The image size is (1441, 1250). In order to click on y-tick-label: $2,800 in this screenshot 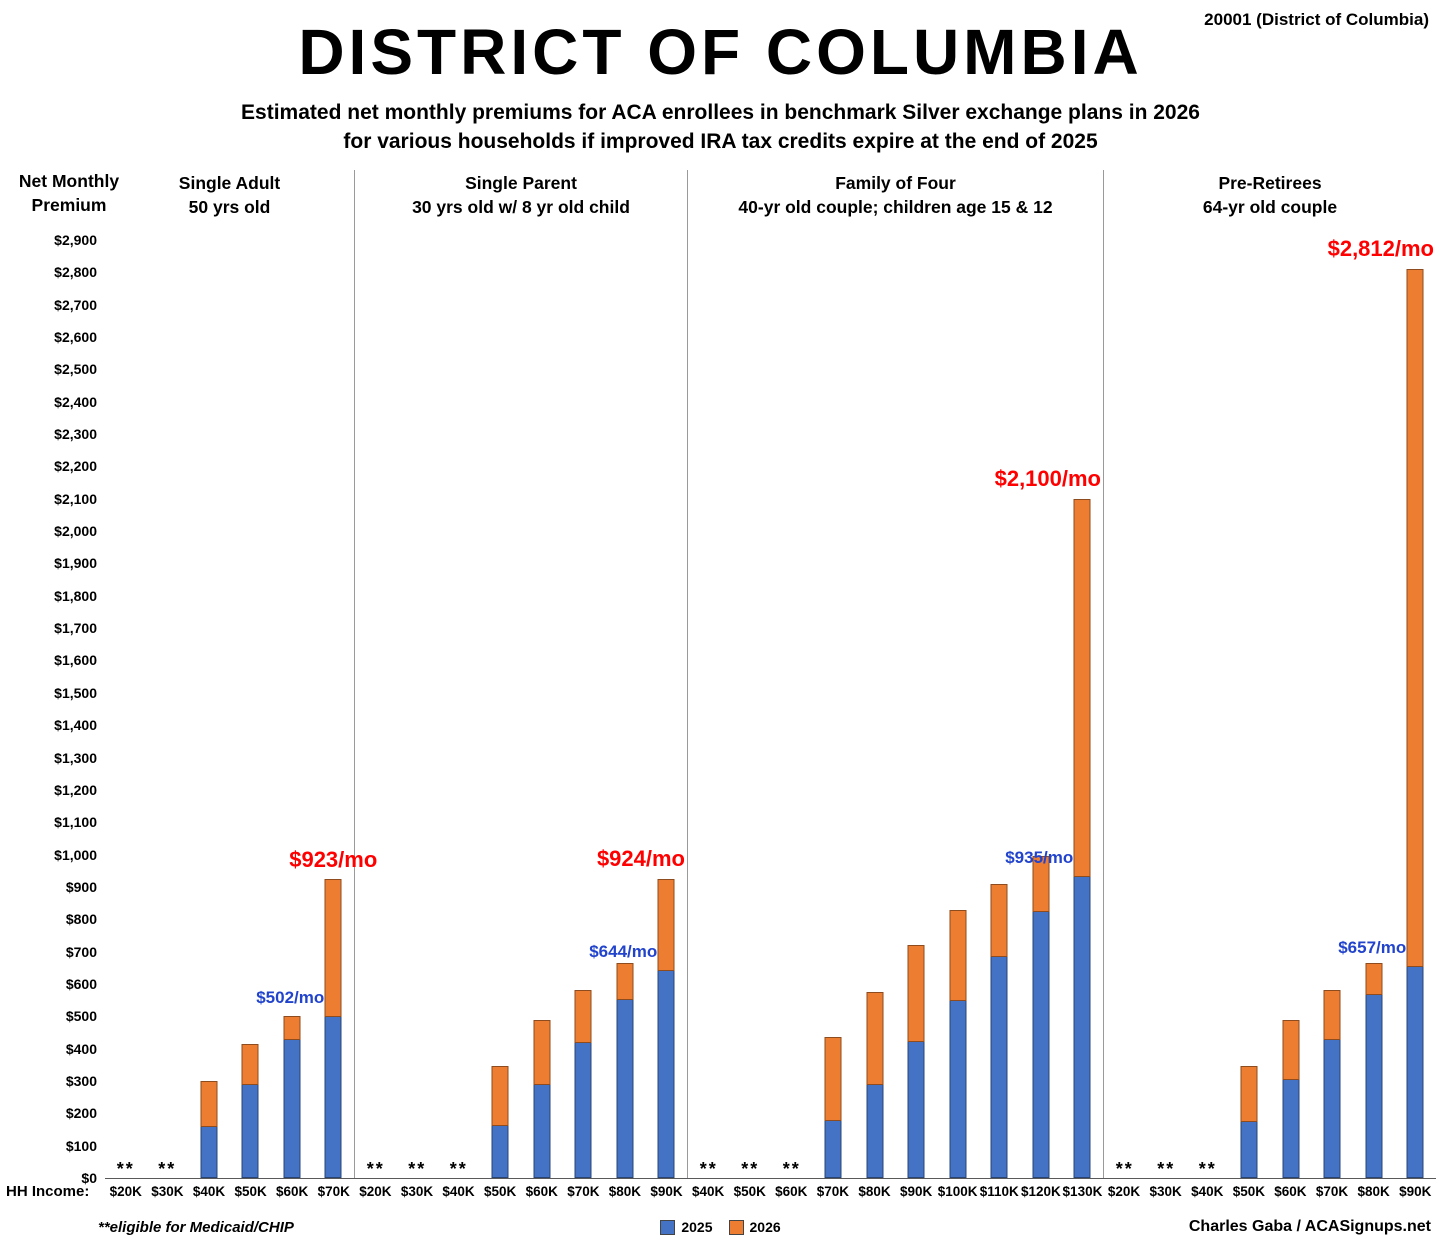, I will do `click(75, 272)`.